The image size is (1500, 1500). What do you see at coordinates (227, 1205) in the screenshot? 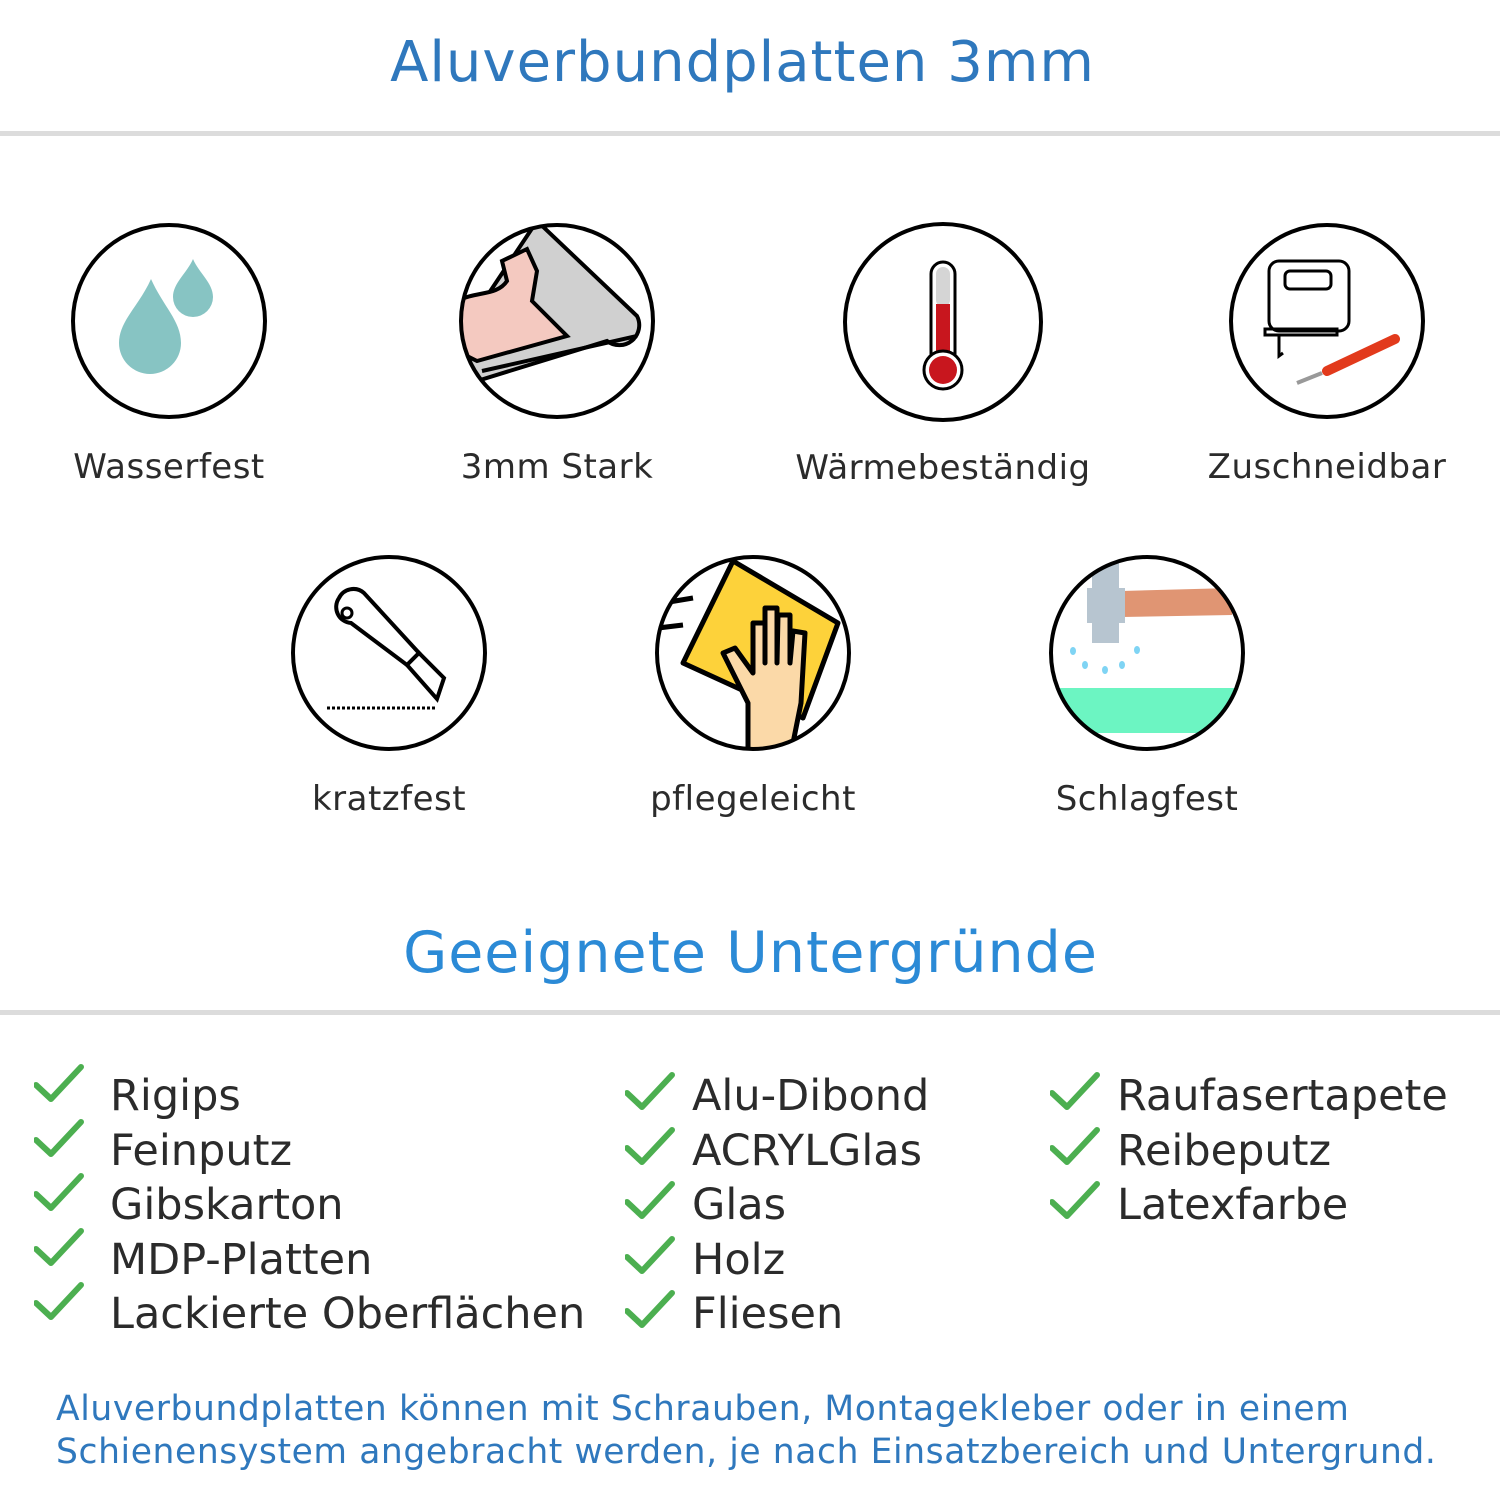
I see `list-item-label: Gibskarton` at bounding box center [227, 1205].